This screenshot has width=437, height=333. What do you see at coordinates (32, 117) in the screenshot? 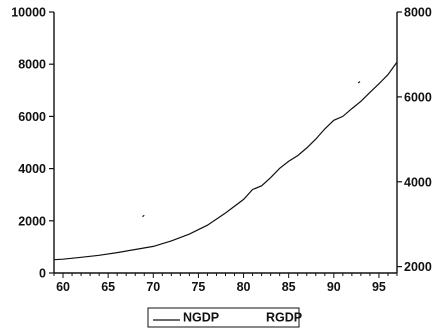
I see `left-y-tick-label: 6000` at bounding box center [32, 117].